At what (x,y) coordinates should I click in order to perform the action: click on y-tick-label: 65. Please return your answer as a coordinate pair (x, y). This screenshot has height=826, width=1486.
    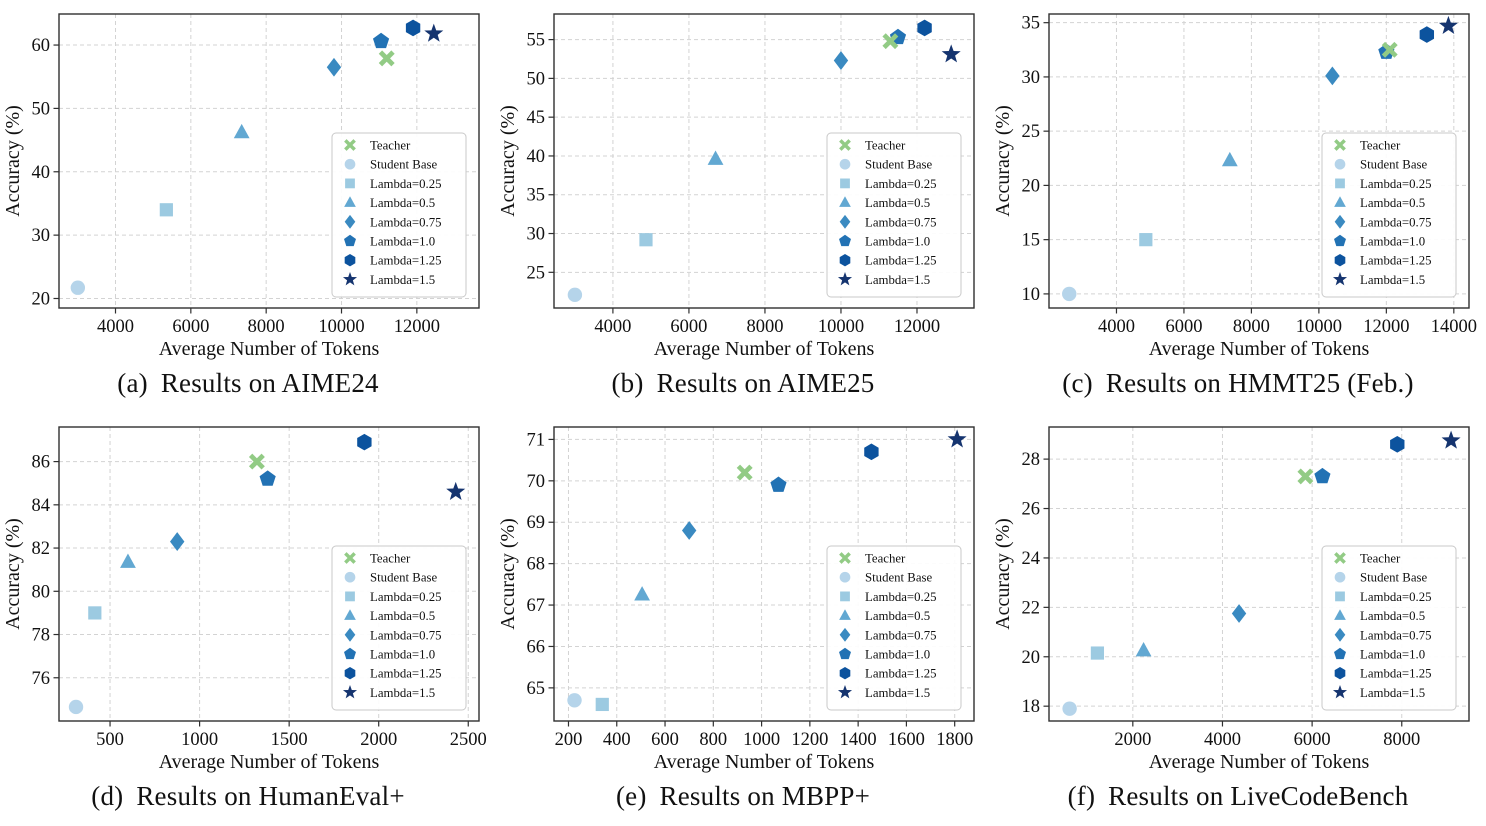
    Looking at the image, I should click on (535, 689).